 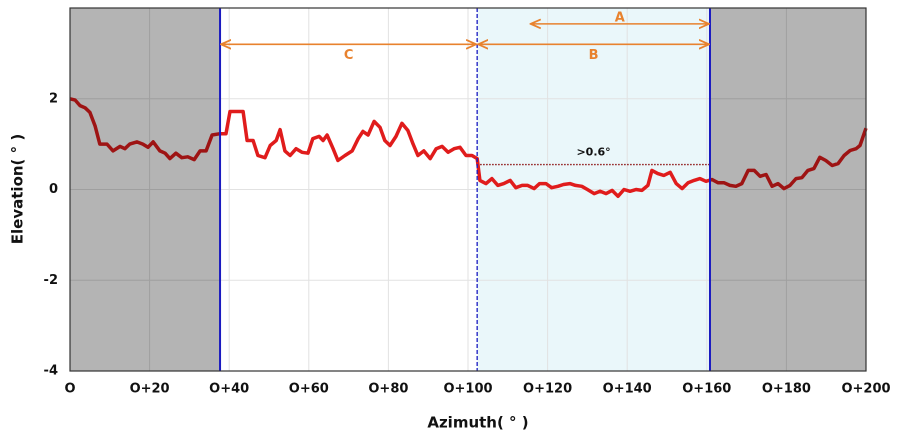 I want to click on x-tick-label: O+180, so click(x=786, y=389).